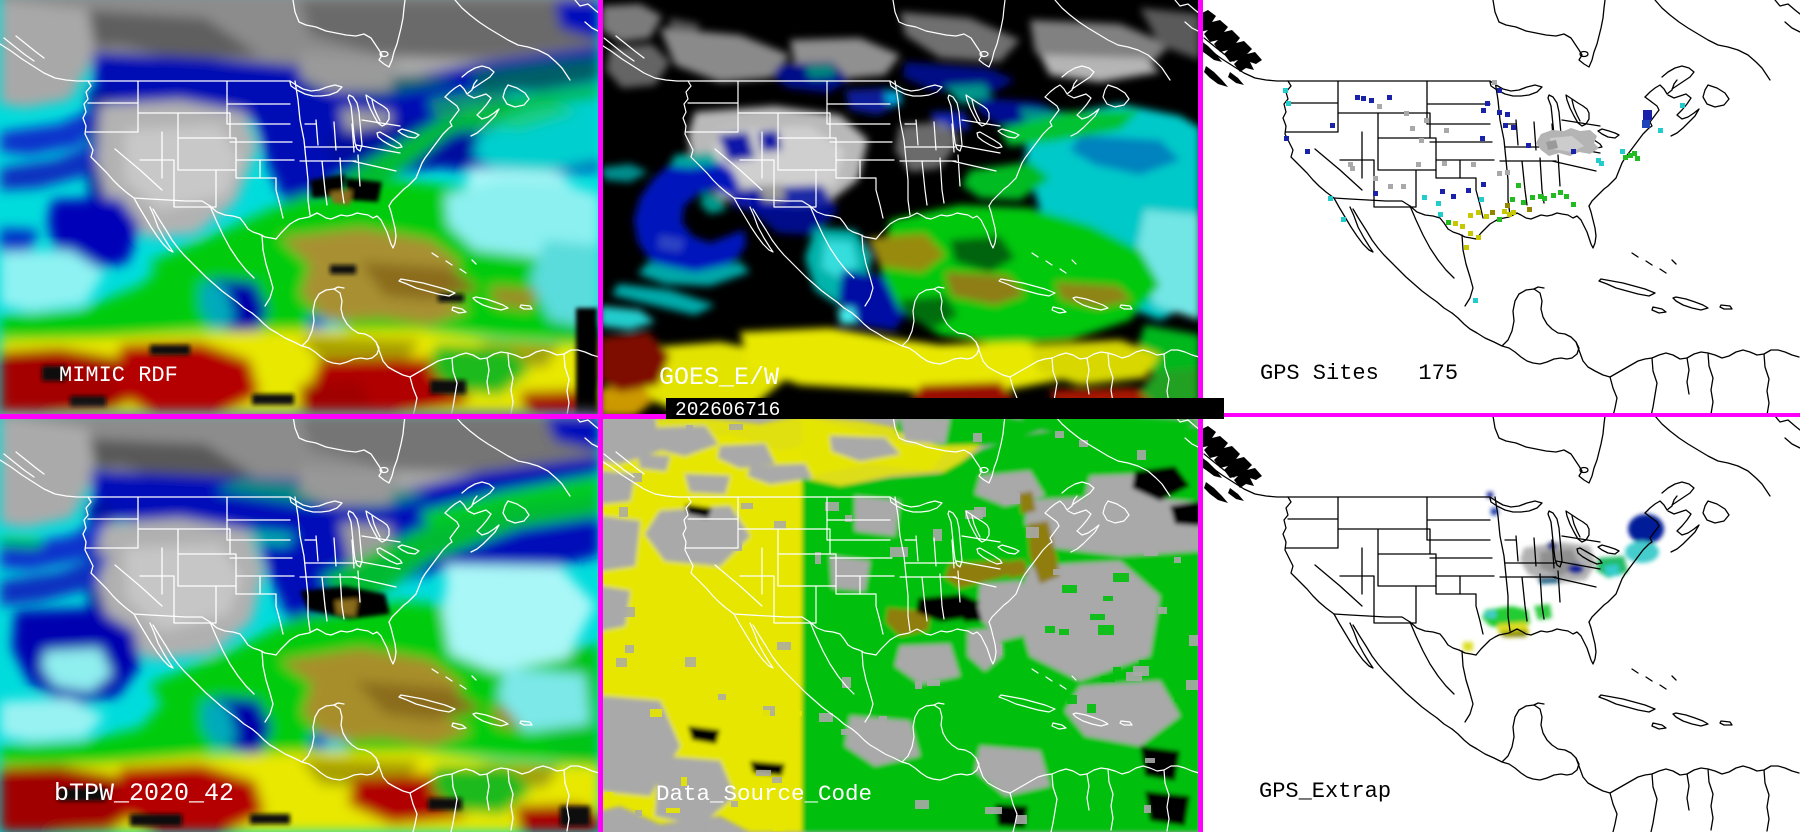  What do you see at coordinates (719, 377) in the screenshot?
I see `svg-text: GOES_E/W` at bounding box center [719, 377].